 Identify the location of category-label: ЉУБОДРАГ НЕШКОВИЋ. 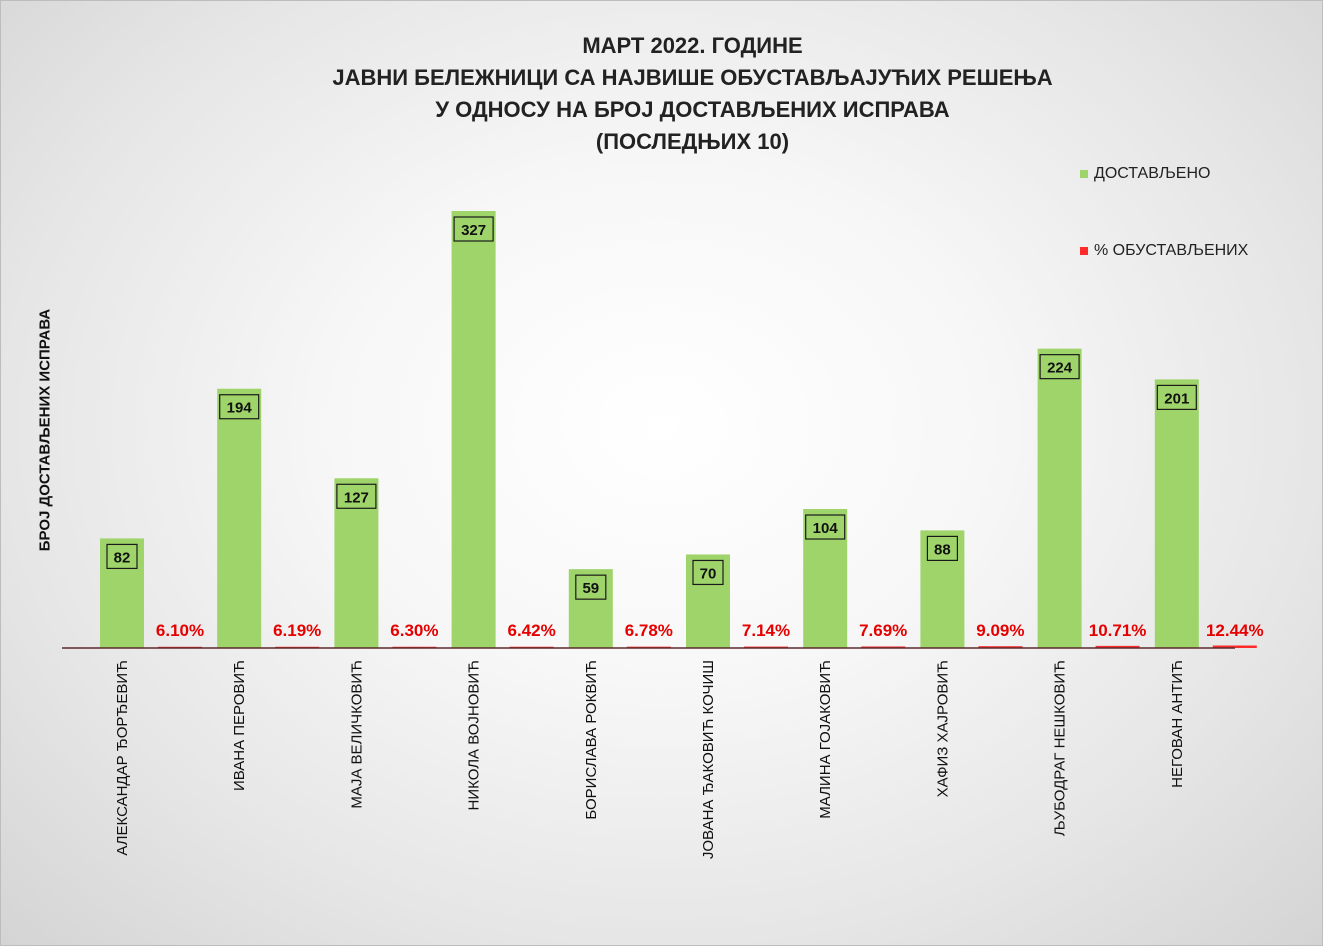
(1060, 748).